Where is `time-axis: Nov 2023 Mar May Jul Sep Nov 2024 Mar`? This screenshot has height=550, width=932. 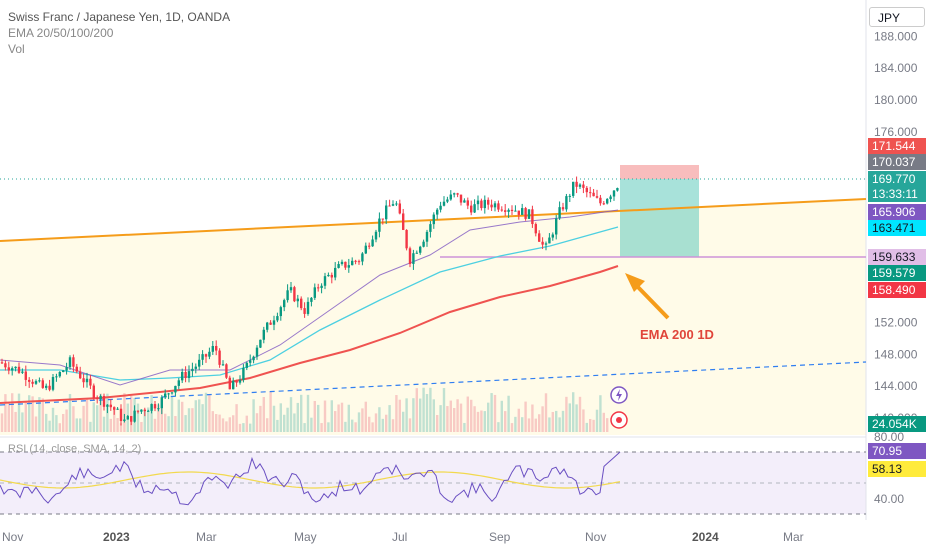
time-axis: Nov 2023 Mar May Jul Sep Nov 2024 Mar is located at coordinates (403, 537).